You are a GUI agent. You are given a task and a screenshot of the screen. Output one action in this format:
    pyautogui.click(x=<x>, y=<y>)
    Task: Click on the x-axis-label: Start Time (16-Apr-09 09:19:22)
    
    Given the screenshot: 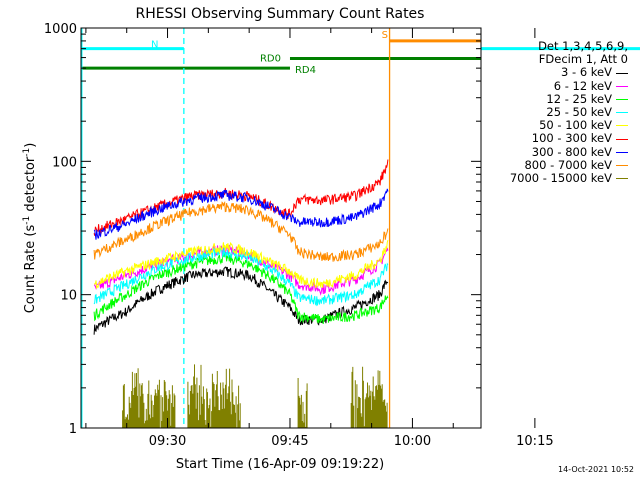 What is the action you would take?
    pyautogui.click(x=280, y=464)
    